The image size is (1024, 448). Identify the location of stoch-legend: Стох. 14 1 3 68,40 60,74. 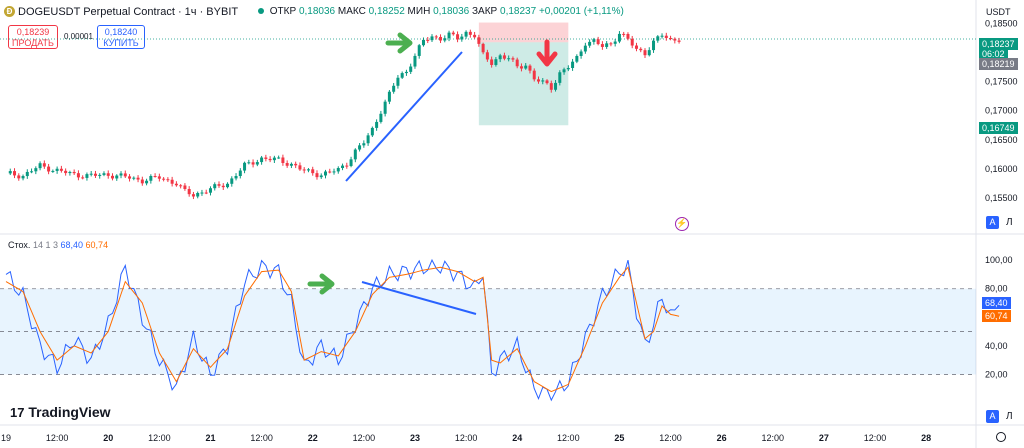
(58, 245).